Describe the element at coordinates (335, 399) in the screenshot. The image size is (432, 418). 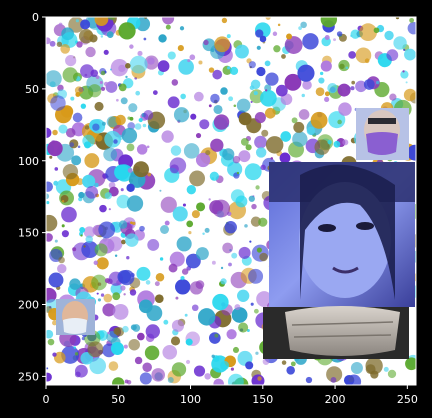
I see `x-tick-label: 200` at that location.